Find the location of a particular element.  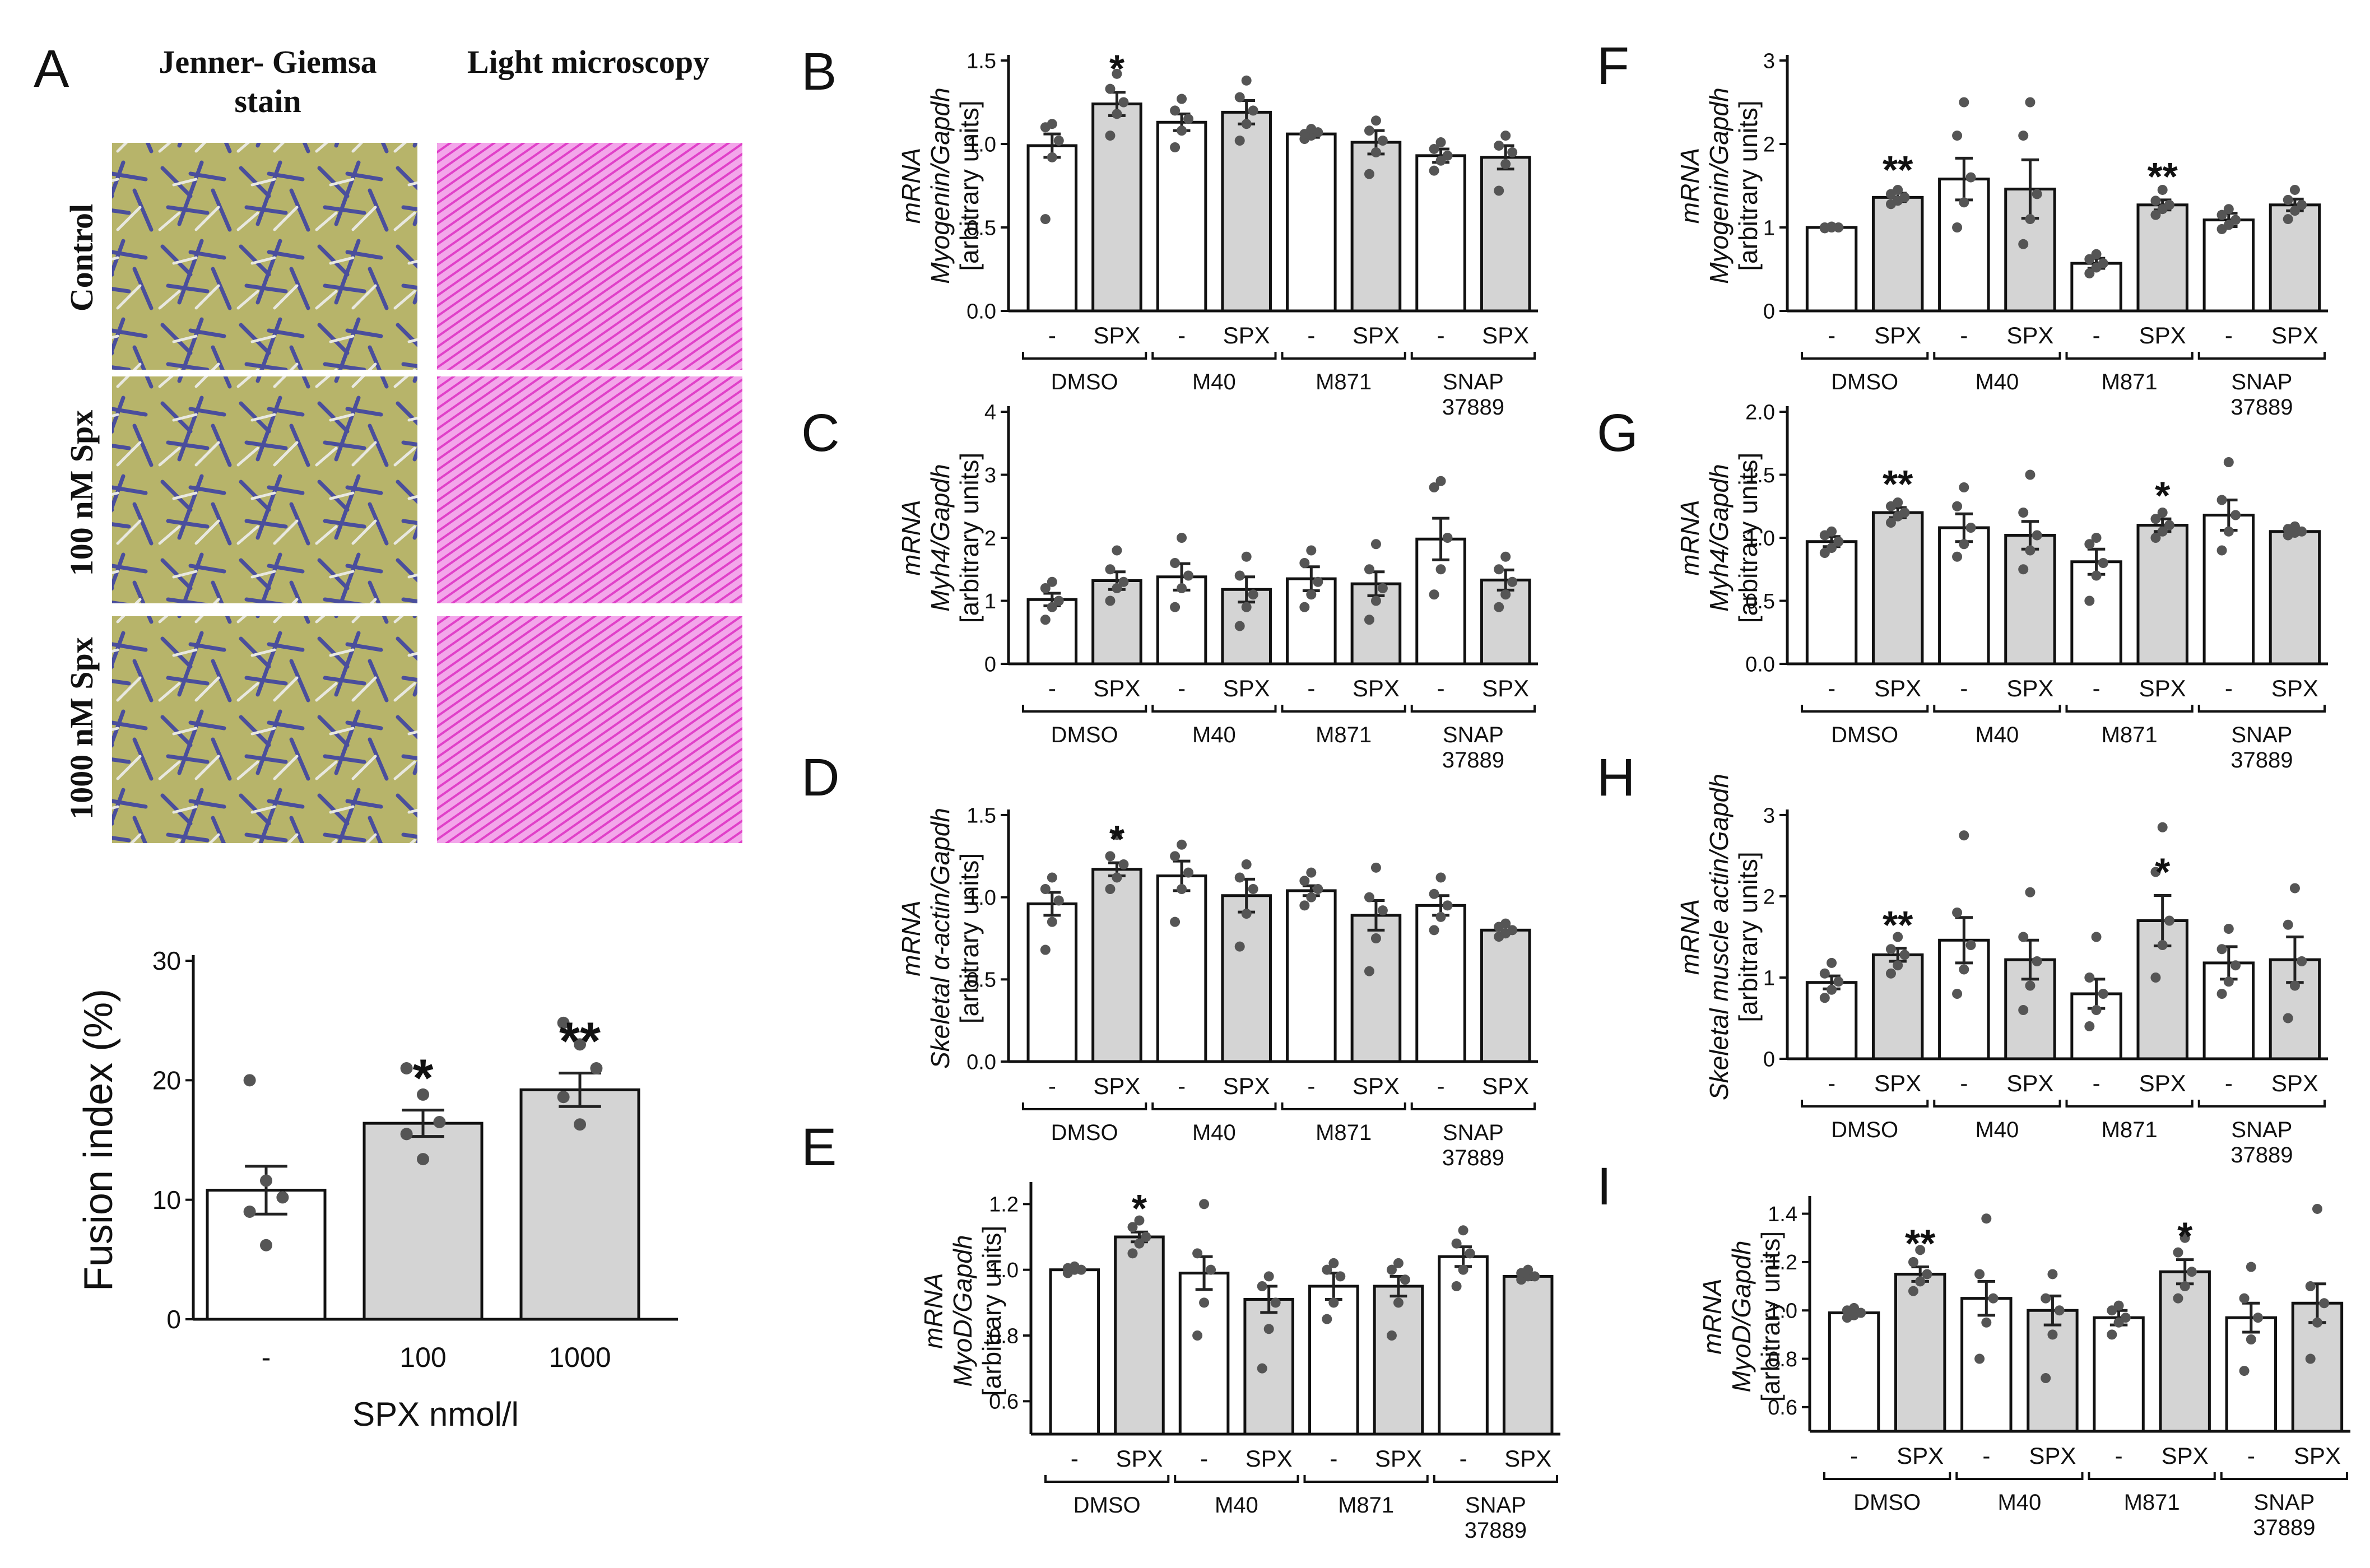

a-y-tick-label: 20 is located at coordinates (166, 1080).